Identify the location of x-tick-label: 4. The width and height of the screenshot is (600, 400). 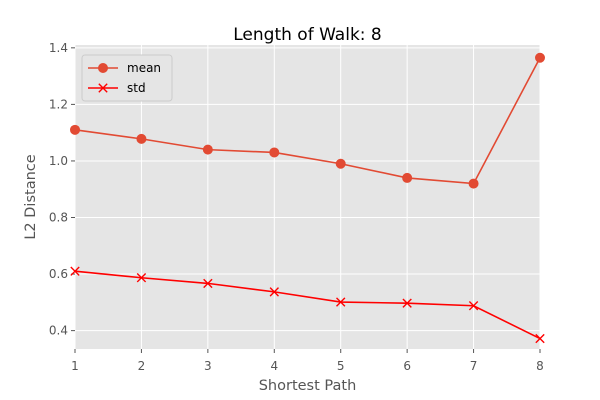
(274, 366).